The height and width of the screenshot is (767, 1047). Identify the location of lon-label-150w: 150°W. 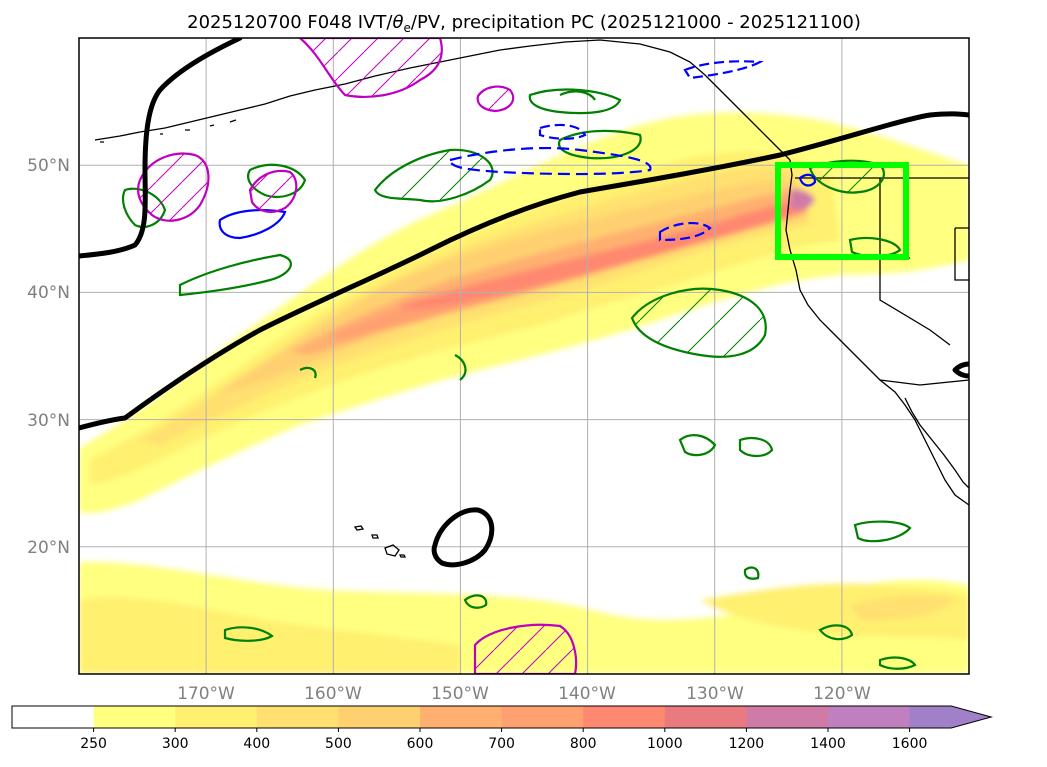
(460, 694).